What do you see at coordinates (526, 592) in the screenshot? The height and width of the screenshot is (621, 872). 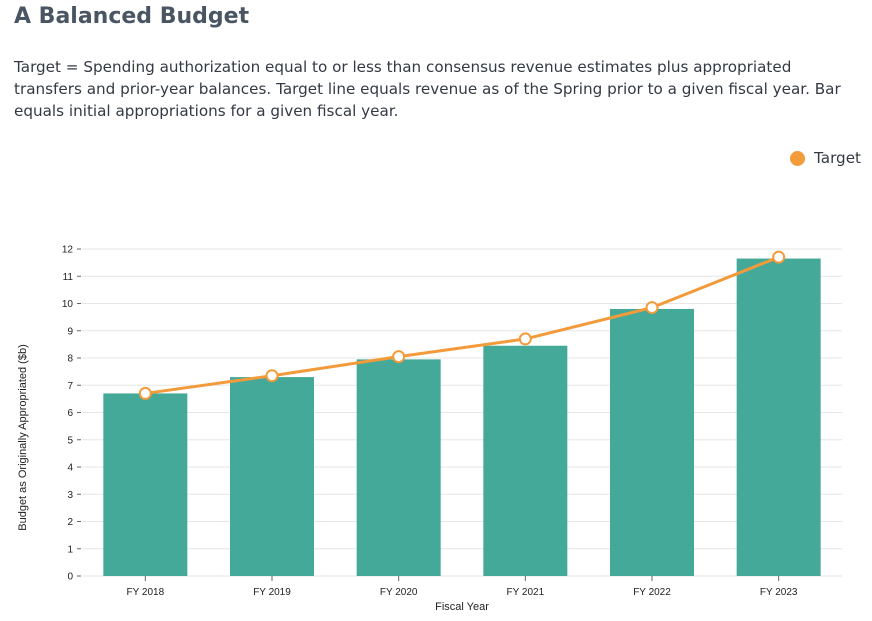 I see `x-tick-label: FY 2021` at bounding box center [526, 592].